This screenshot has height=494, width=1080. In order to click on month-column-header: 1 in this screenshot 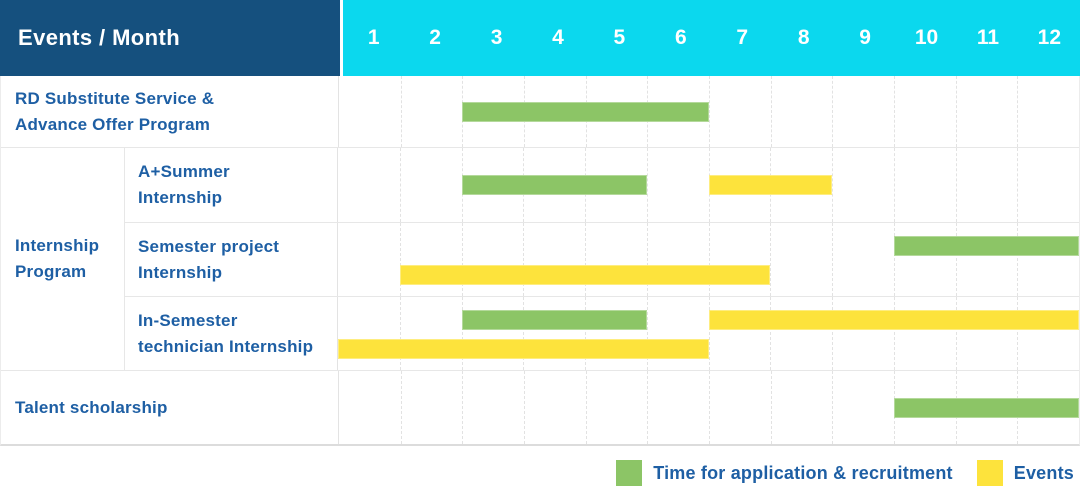, I will do `click(373, 37)`.